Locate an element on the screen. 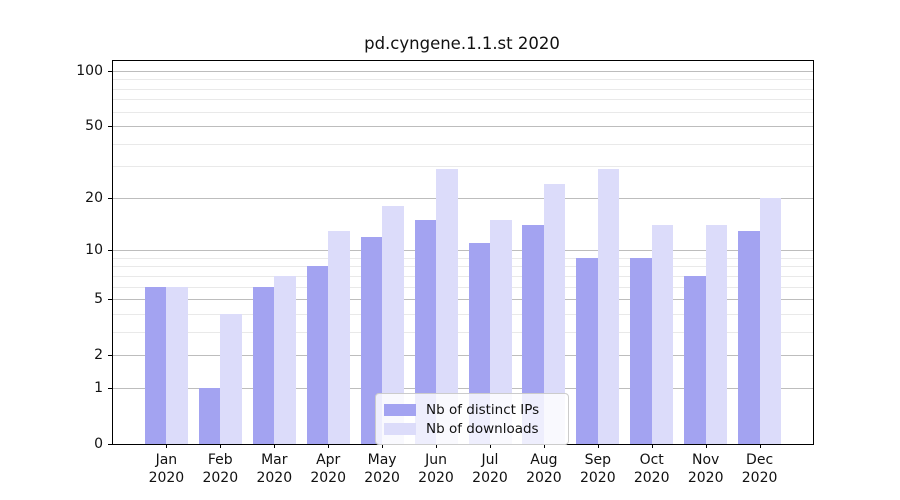 The image size is (900, 500). x-tick-mark-aug-2020 is located at coordinates (544, 446).